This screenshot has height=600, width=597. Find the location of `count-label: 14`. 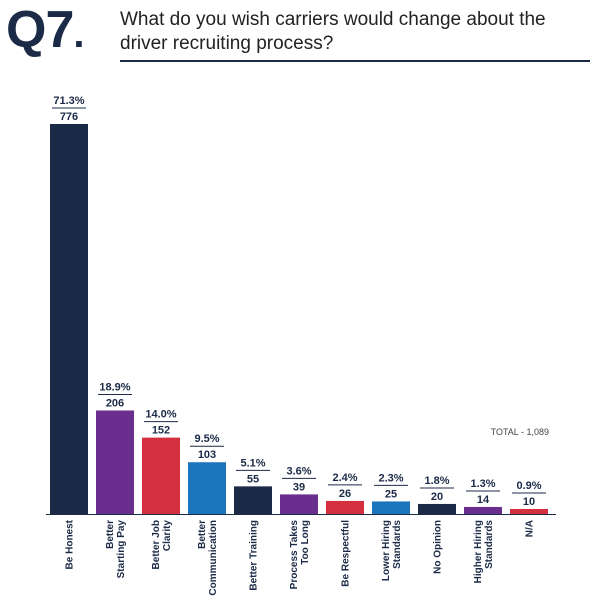

count-label: 14 is located at coordinates (483, 500).